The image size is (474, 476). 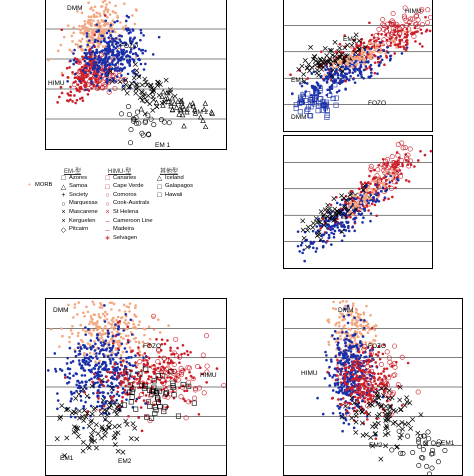 I want to click on annotation-dmm: DMM, so click(x=75, y=8).